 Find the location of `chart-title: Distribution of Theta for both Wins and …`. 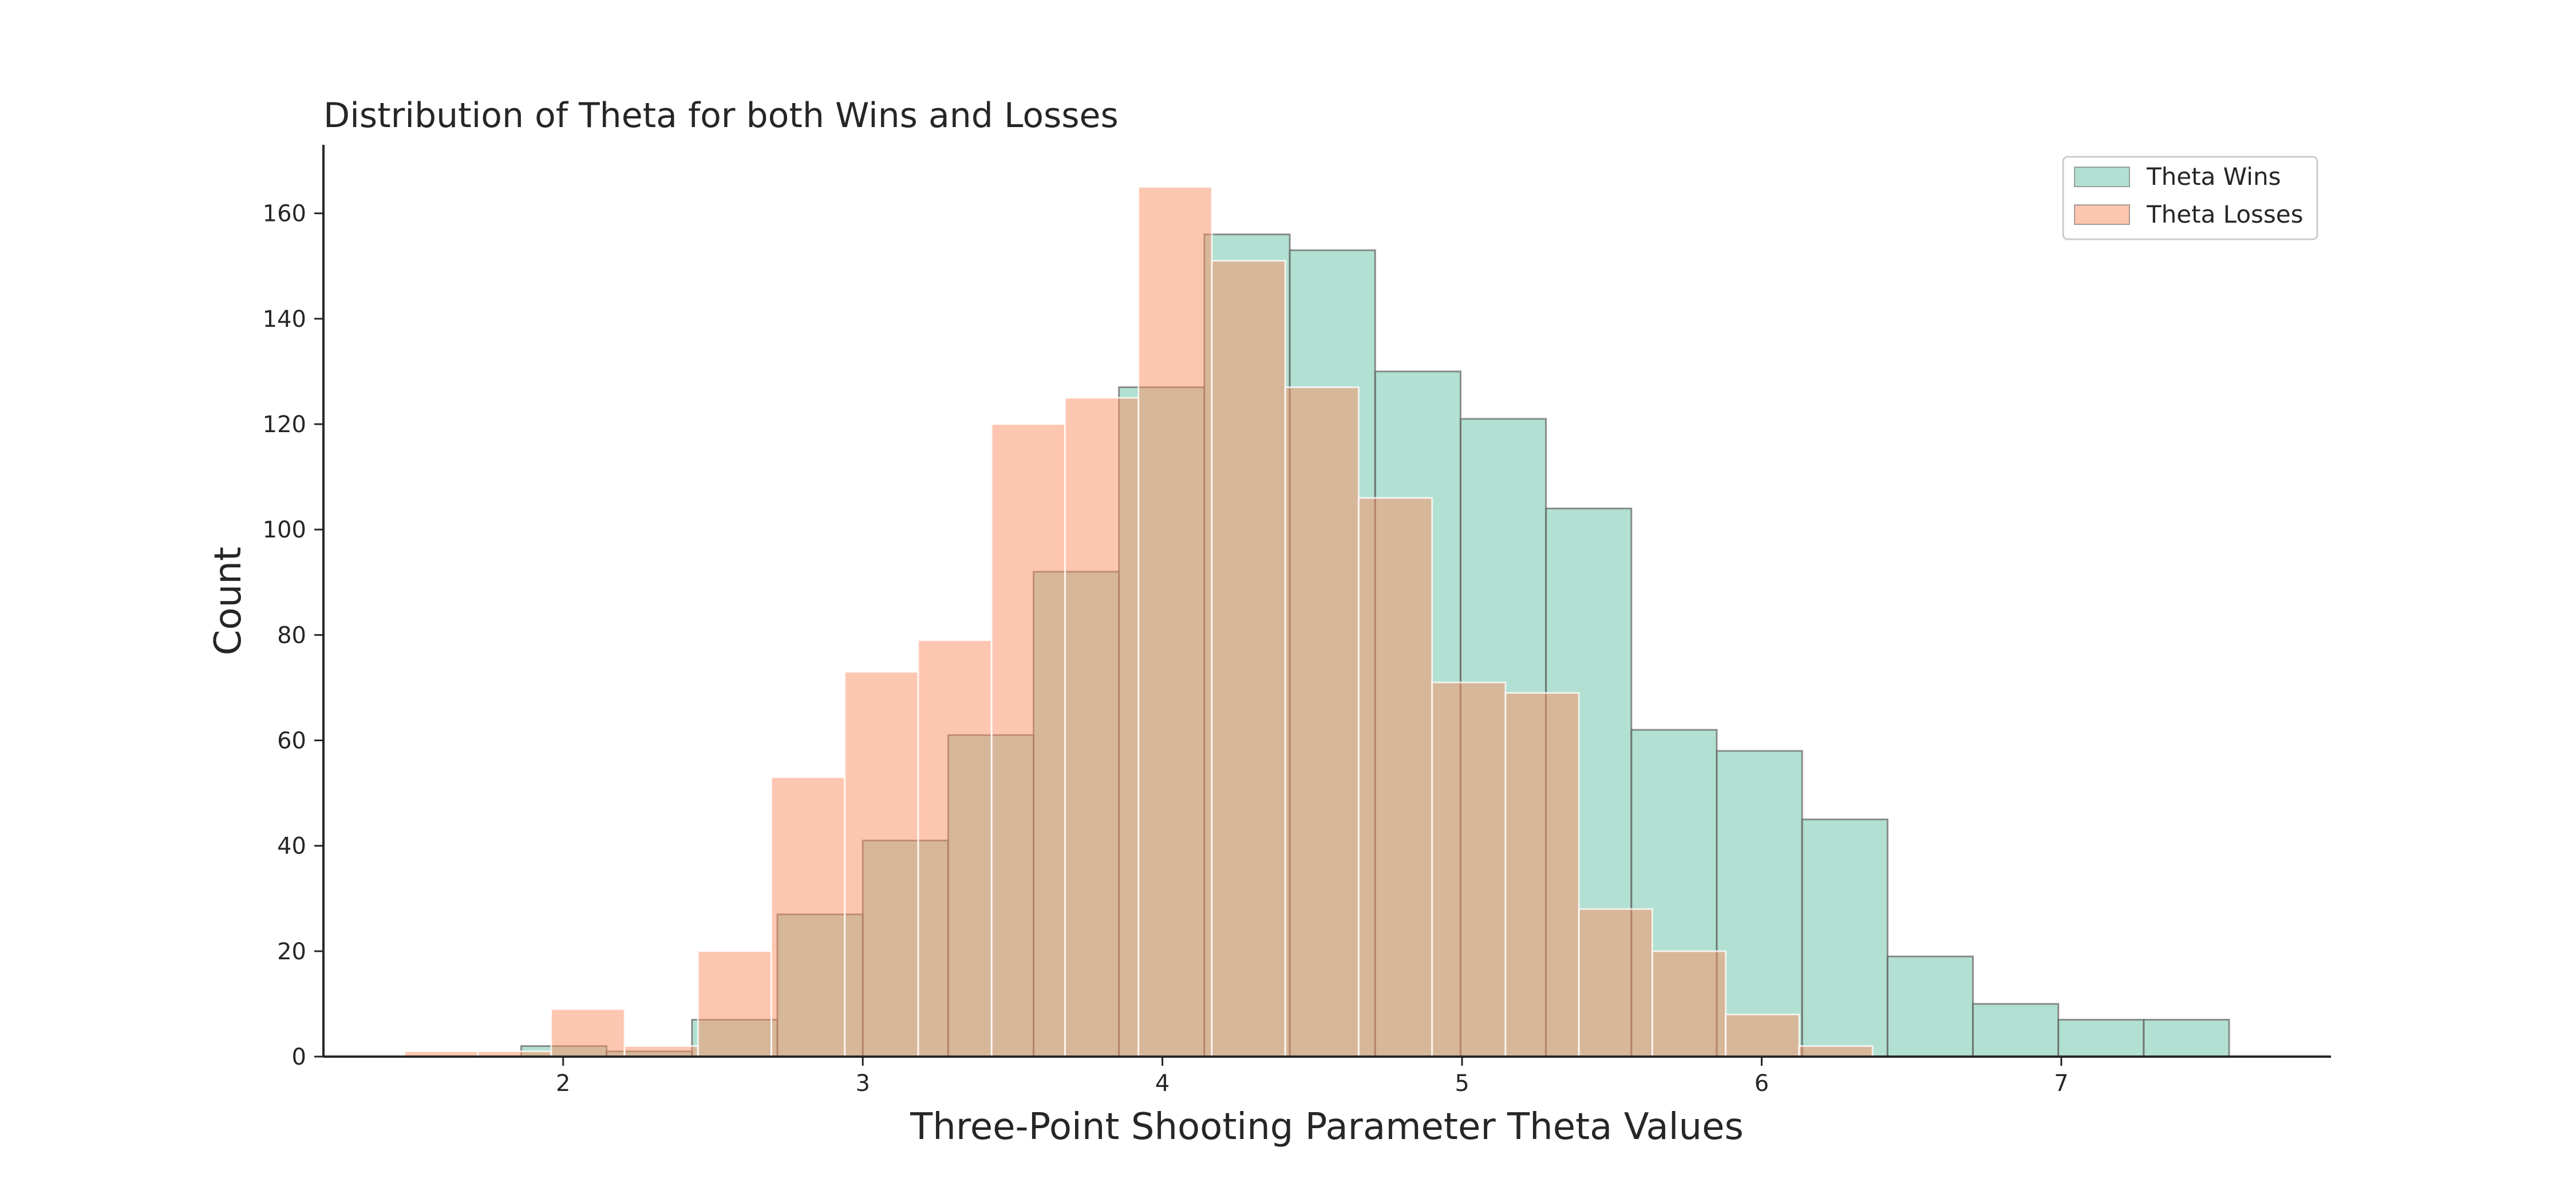

chart-title: Distribution of Theta for both Wins and … is located at coordinates (721, 116).